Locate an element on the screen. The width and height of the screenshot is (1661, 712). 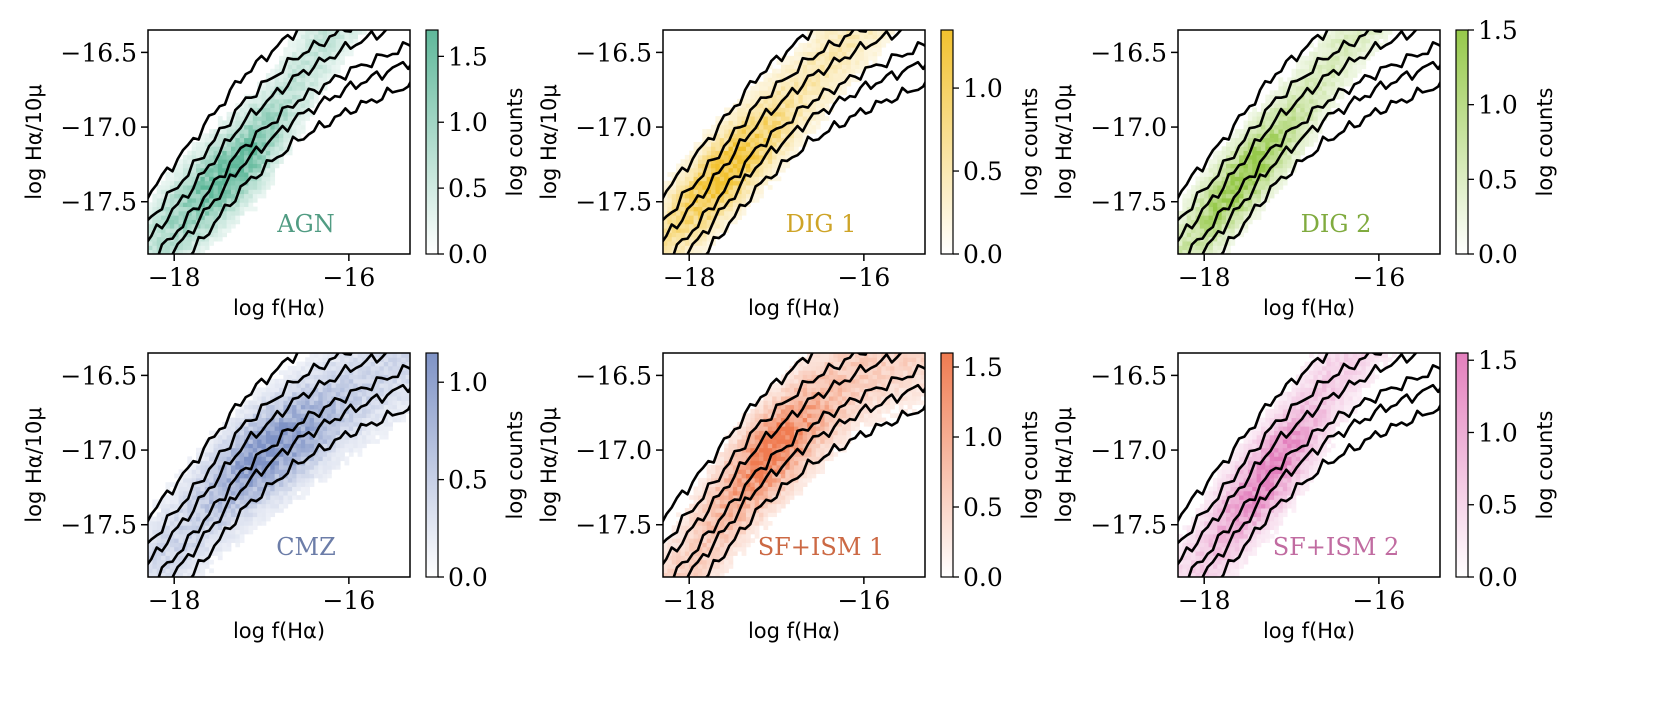
x-tick-label: −18 is located at coordinates (174, 600).